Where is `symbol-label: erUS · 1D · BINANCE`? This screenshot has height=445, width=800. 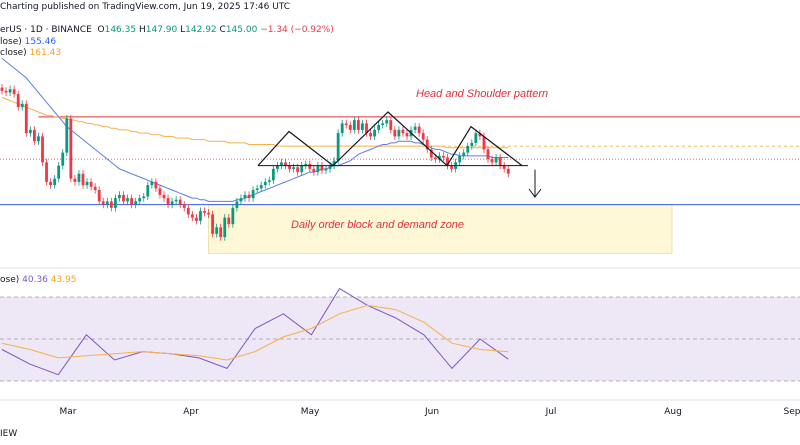
symbol-label: erUS · 1D · BINANCE is located at coordinates (46, 30).